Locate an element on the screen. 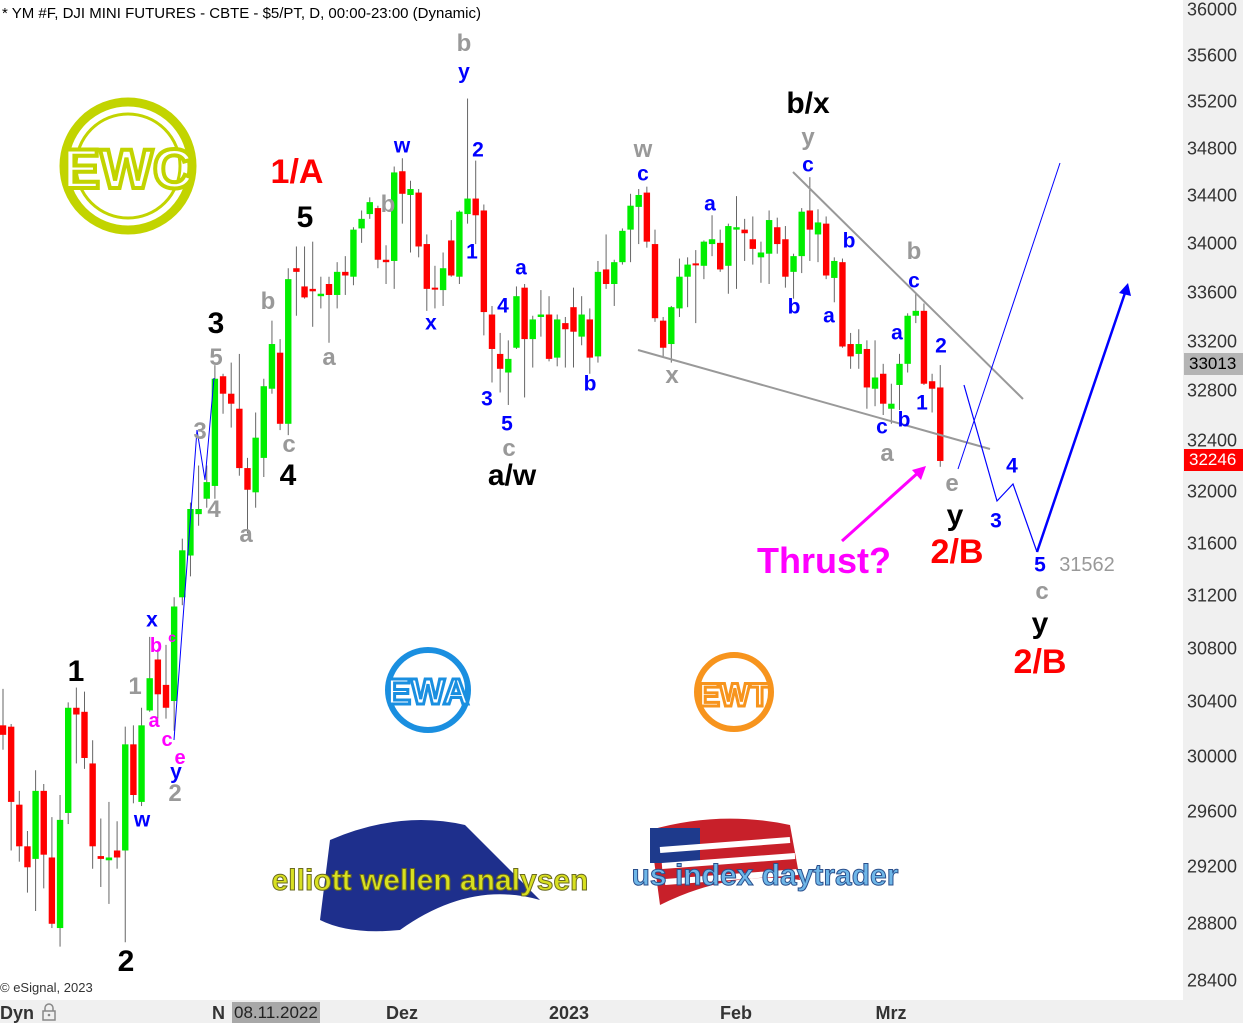 The width and height of the screenshot is (1243, 1026). y-tick-label: 30400 is located at coordinates (1212, 701).